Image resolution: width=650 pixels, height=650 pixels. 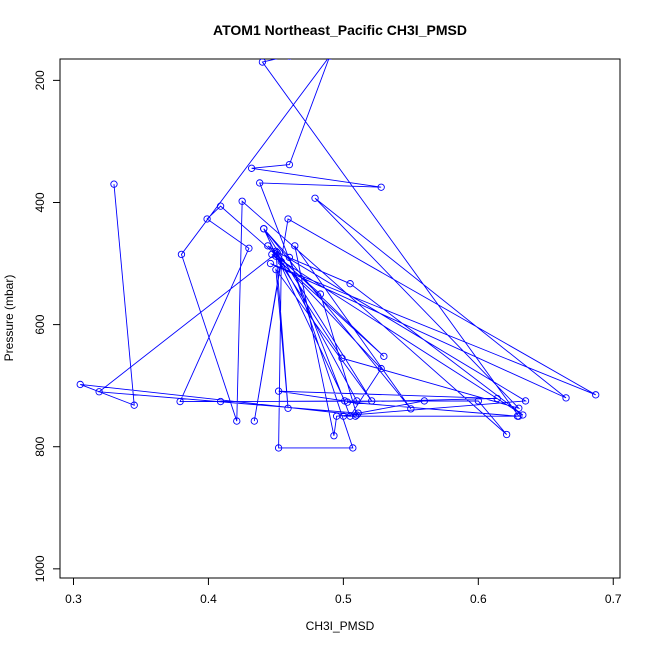 What do you see at coordinates (478, 599) in the screenshot?
I see `x-tick-label: 0.6` at bounding box center [478, 599].